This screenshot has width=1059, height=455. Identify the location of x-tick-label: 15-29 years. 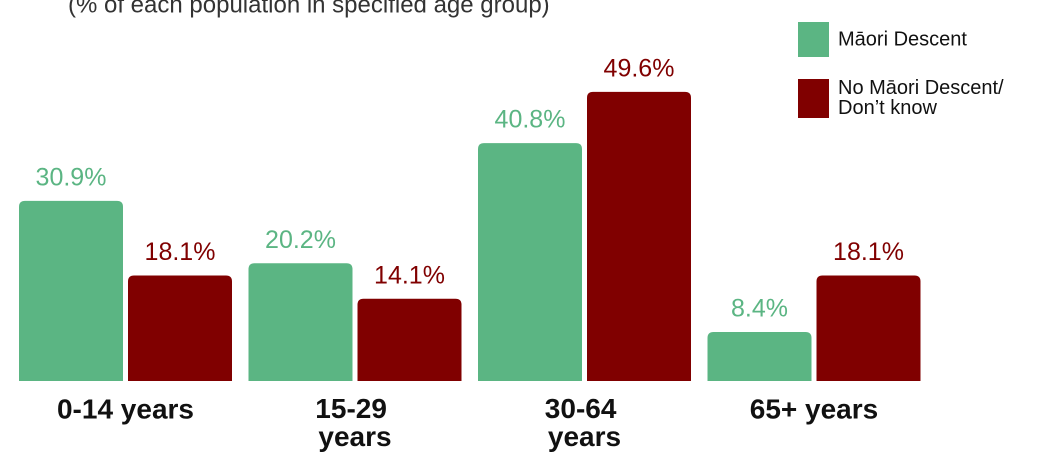
(354, 422).